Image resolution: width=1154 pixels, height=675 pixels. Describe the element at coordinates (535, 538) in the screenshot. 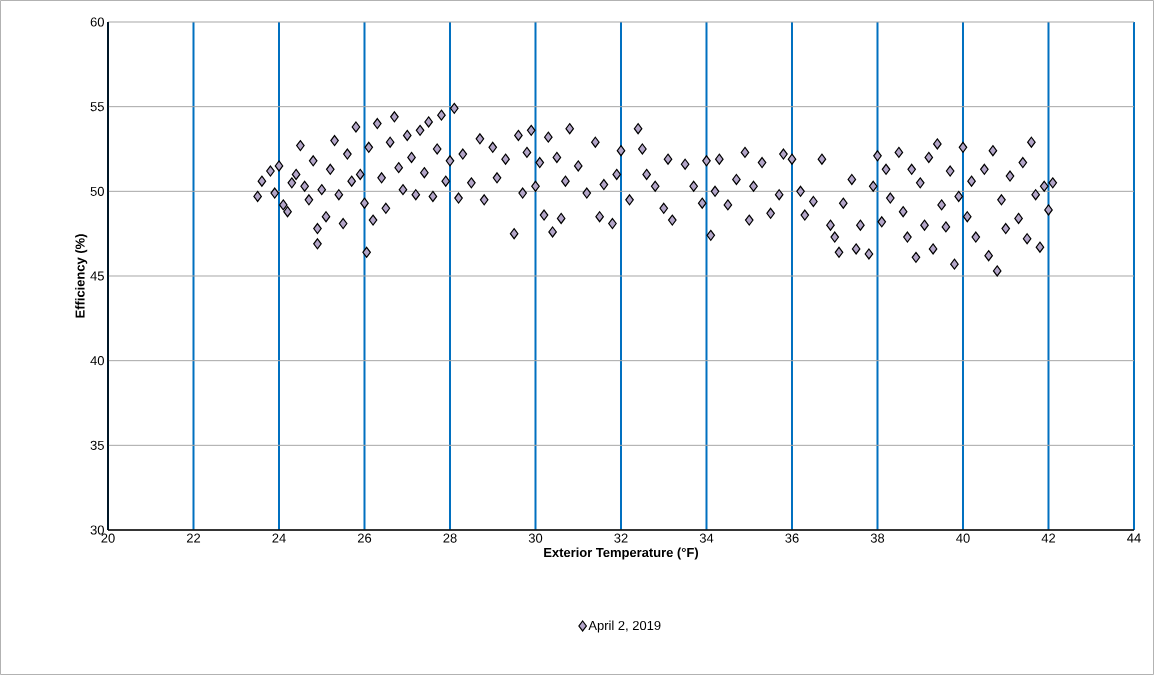

I see `x-tick-label: 30` at that location.